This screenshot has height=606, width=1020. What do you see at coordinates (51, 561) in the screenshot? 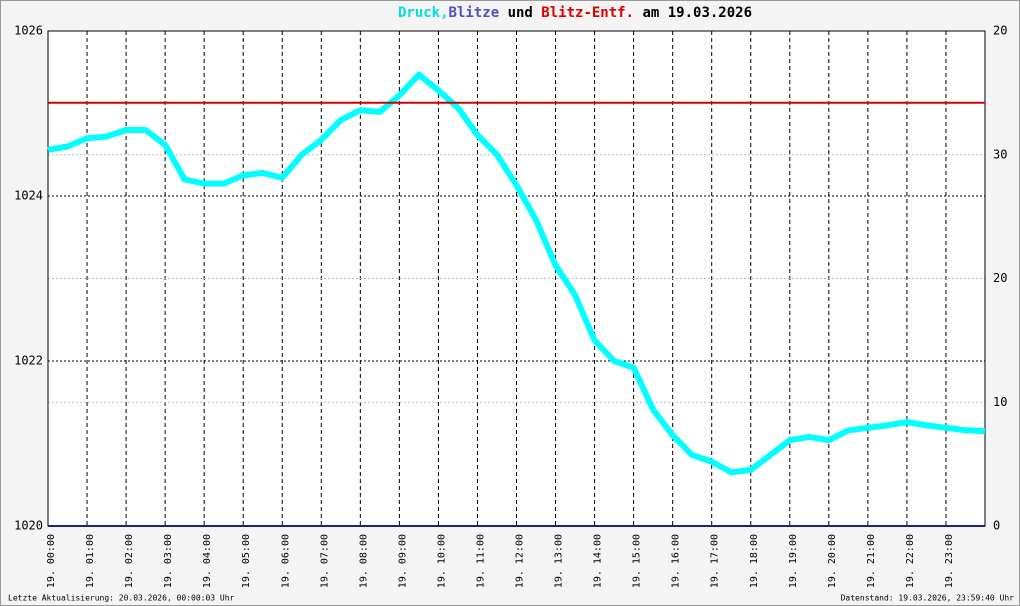
I see `x-tick-label: 19. 00:00` at bounding box center [51, 561].